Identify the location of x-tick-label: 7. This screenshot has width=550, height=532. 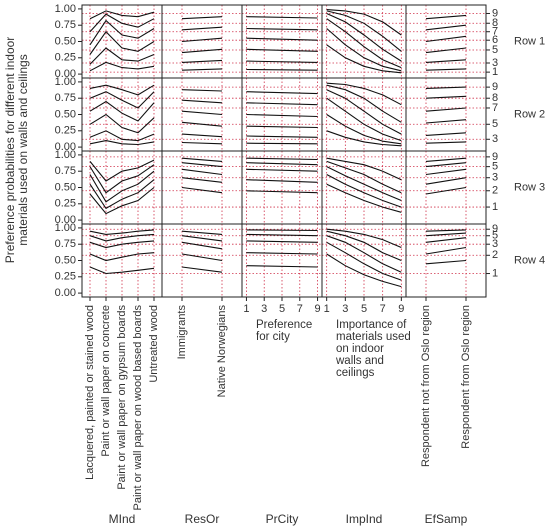
(300, 309).